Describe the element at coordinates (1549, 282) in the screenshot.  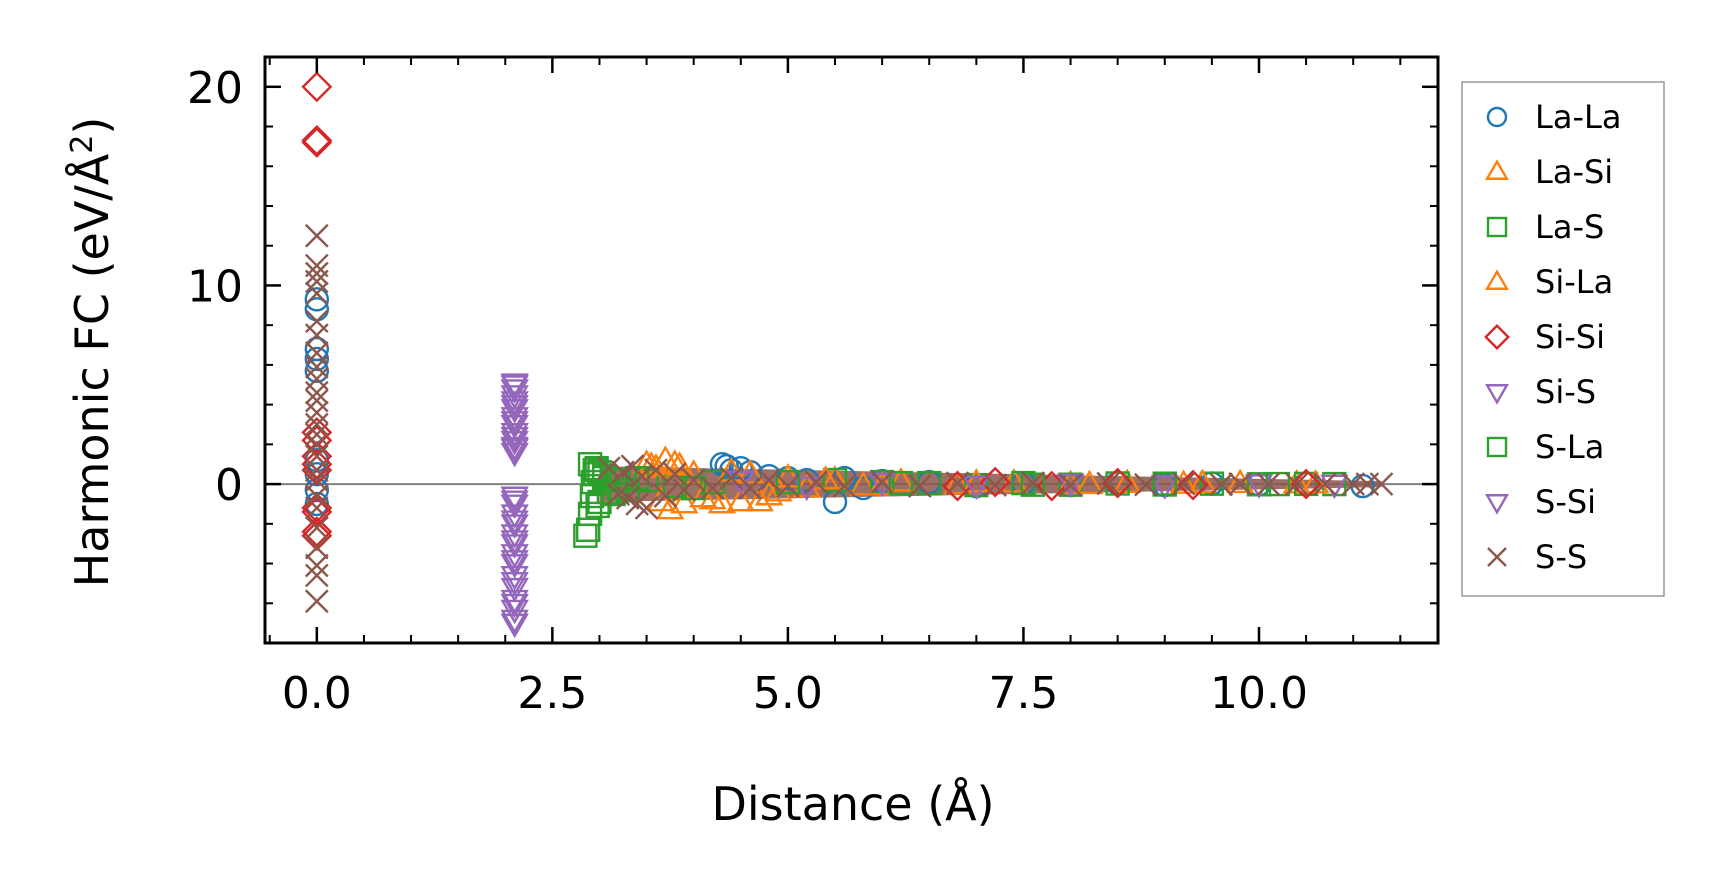
I see `legend-item-si-la: Si-La` at that location.